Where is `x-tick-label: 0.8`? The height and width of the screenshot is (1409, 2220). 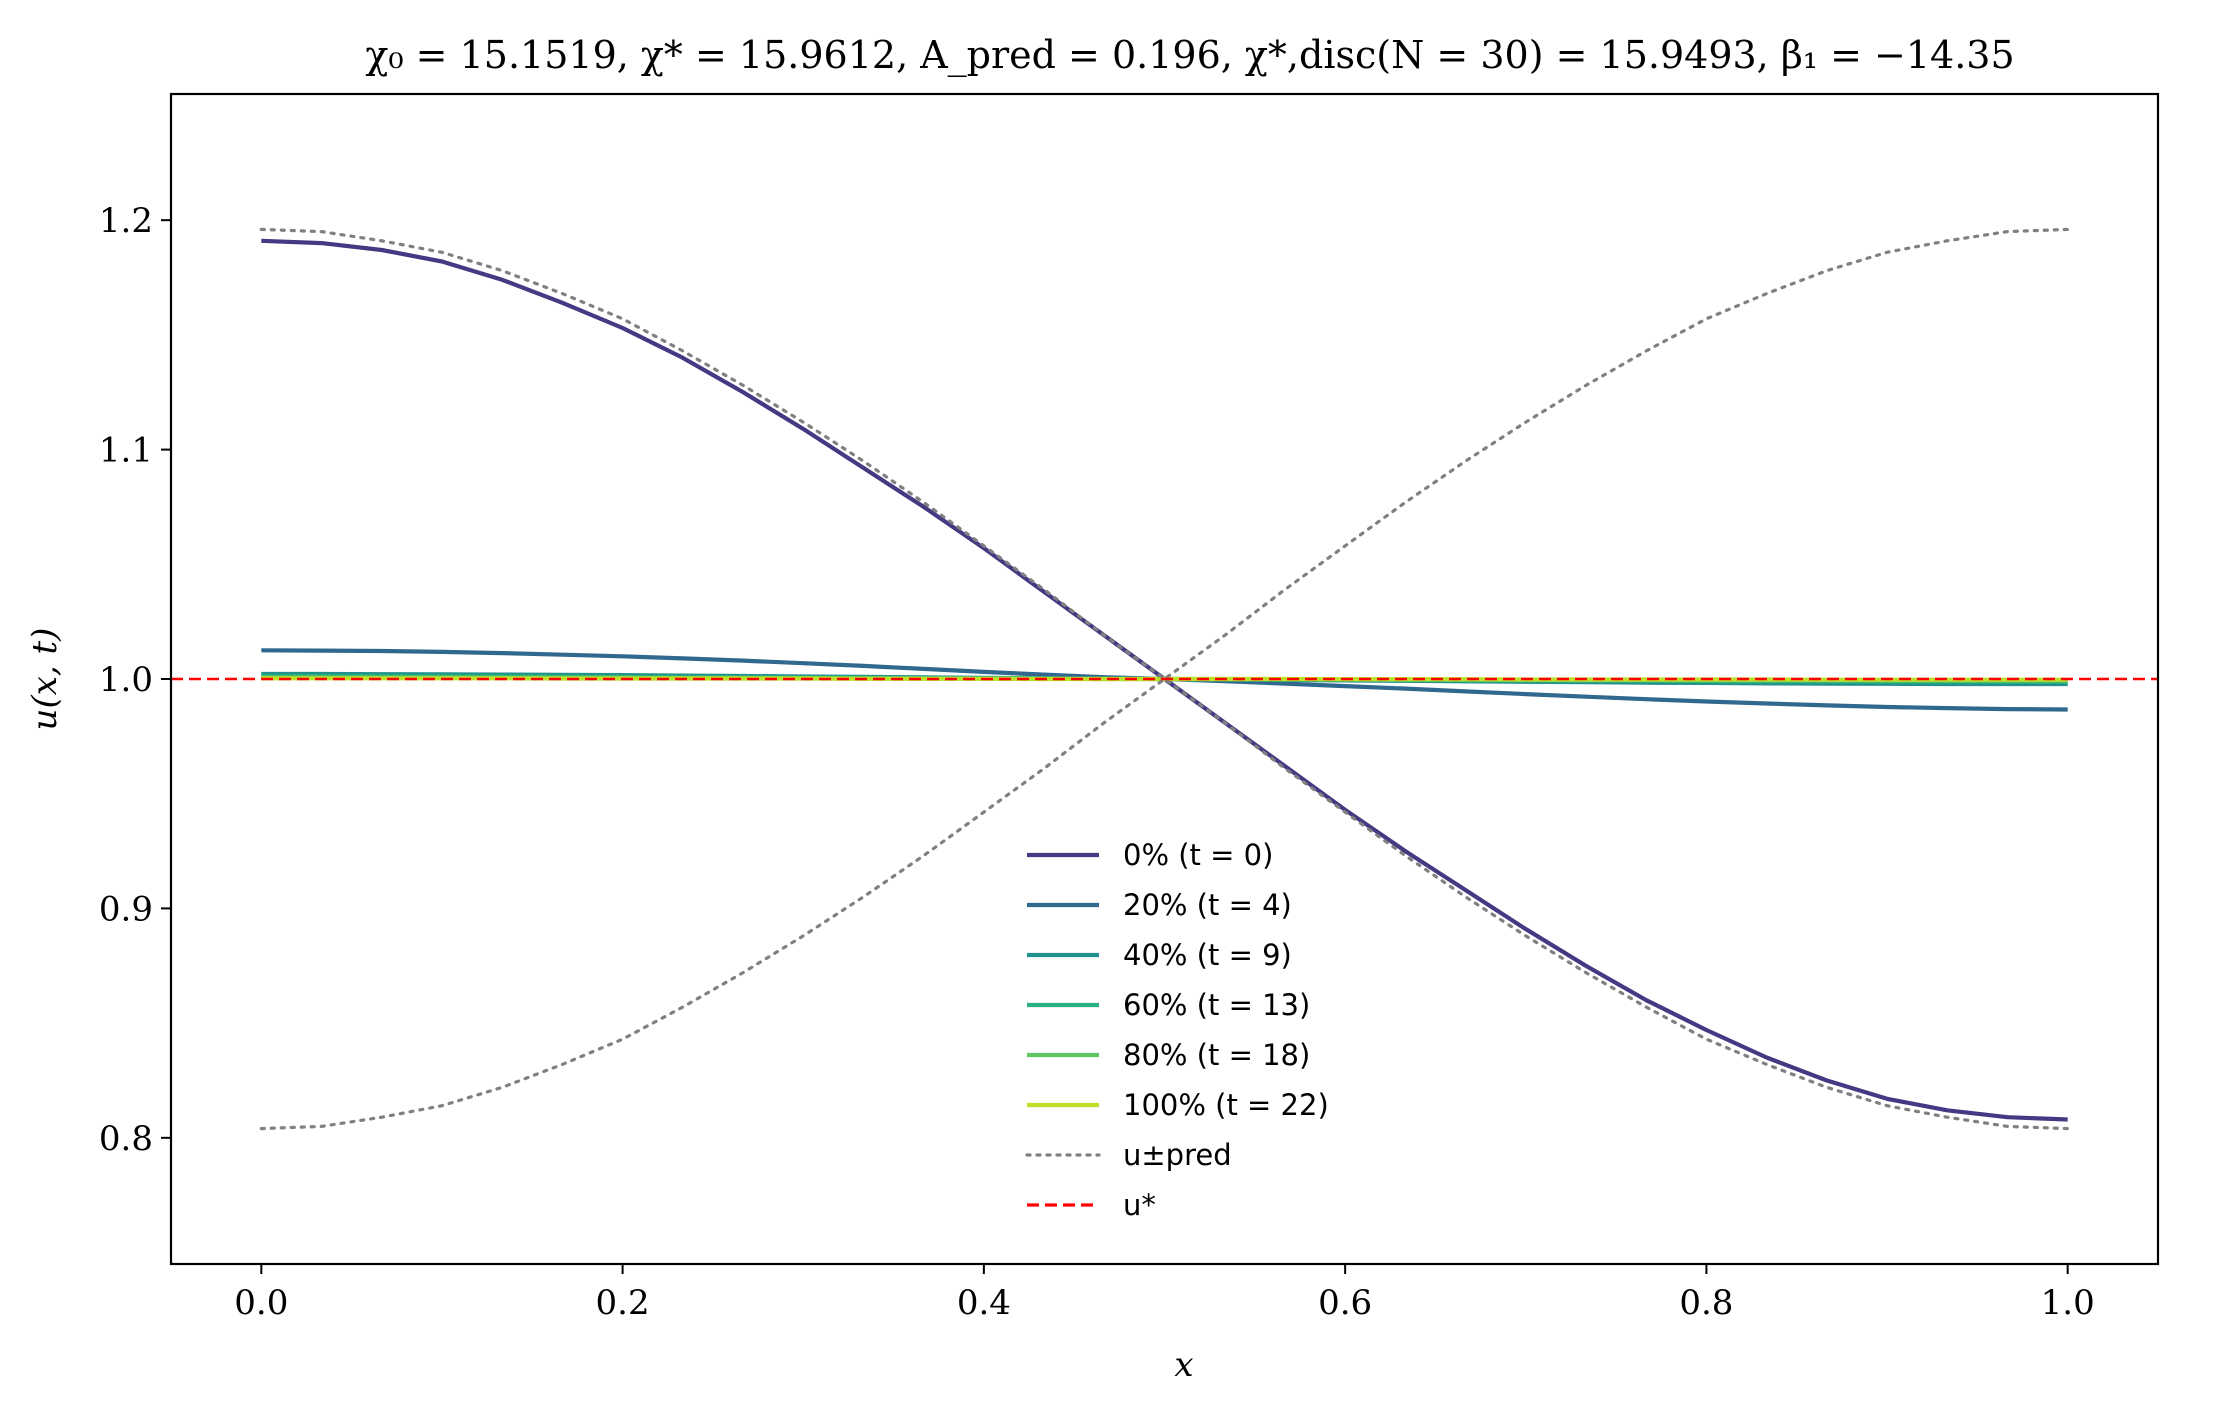
x-tick-label: 0.8 is located at coordinates (1706, 1303).